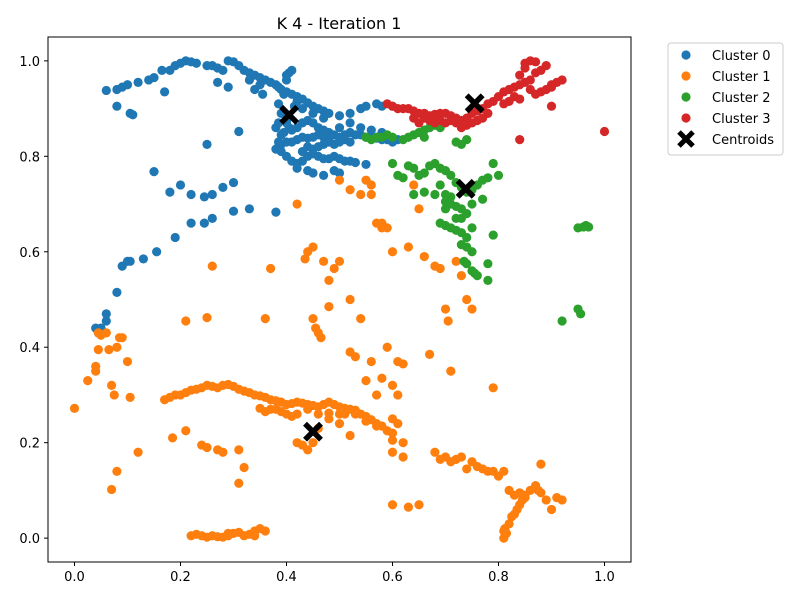  What do you see at coordinates (29, 348) in the screenshot?
I see `y-tick-label: 0.4` at bounding box center [29, 348].